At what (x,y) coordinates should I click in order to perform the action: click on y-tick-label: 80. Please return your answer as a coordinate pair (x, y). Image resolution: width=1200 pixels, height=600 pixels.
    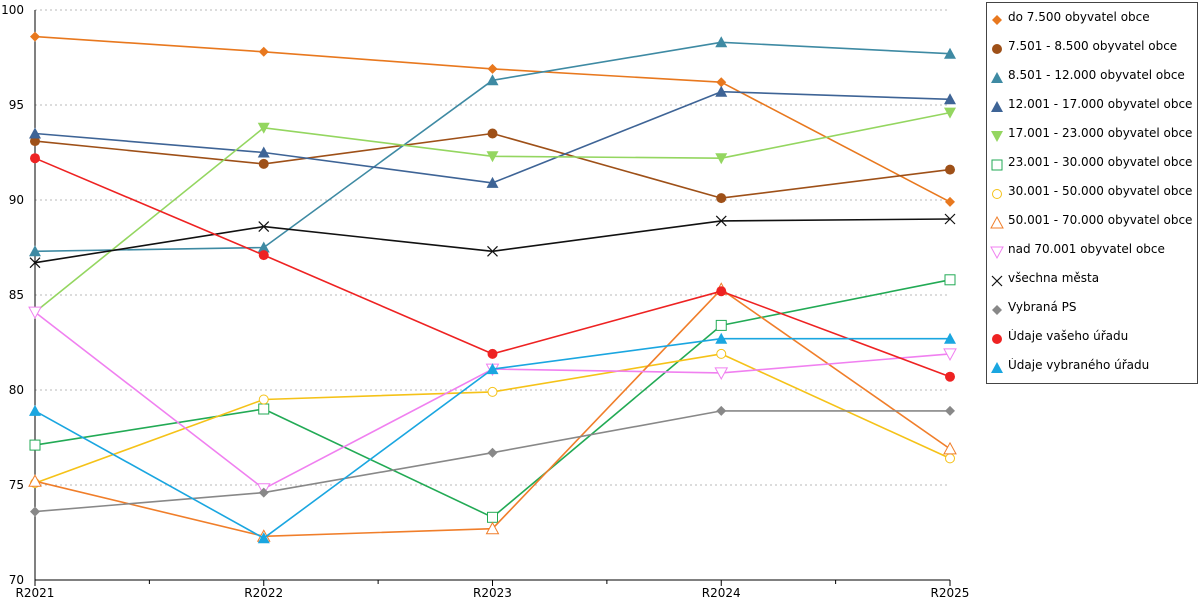
    Looking at the image, I should click on (16, 390).